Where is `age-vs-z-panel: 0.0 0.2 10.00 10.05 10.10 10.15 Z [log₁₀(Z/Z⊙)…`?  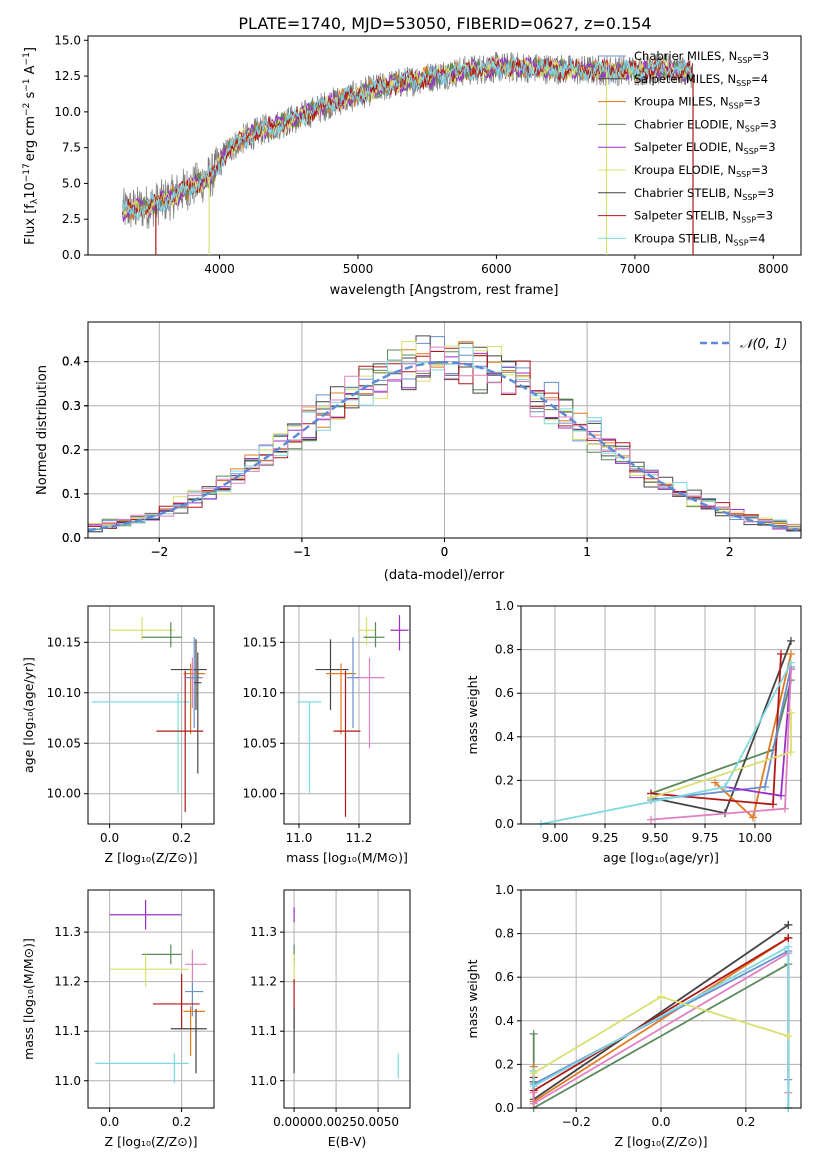 age-vs-z-panel: 0.0 0.2 10.00 10.05 10.10 10.15 Z [log₁₀(Z/Z⊙)… is located at coordinates (118, 735).